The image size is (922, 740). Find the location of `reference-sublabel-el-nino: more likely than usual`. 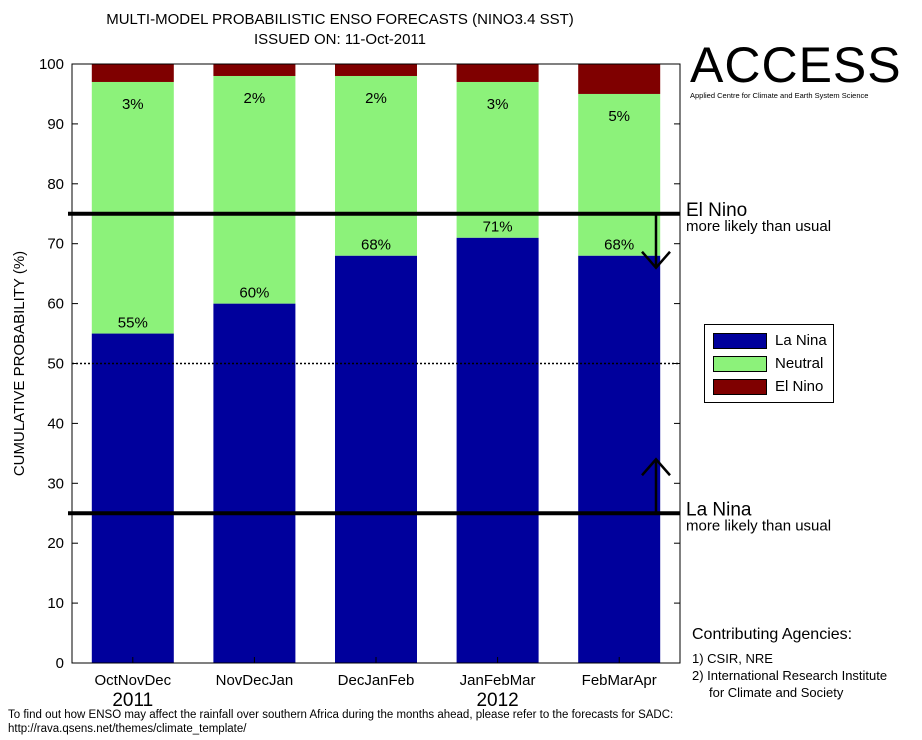

reference-sublabel-el-nino: more likely than usual is located at coordinates (758, 226).